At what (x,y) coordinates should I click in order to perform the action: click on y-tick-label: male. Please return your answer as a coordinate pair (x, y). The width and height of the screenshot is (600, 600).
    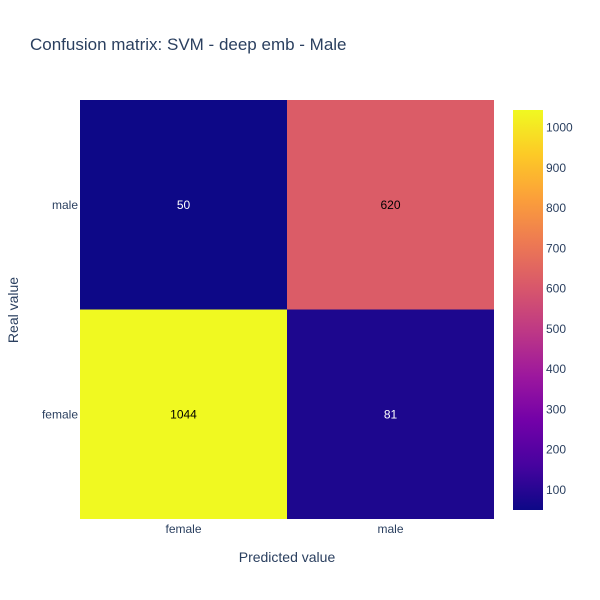
    Looking at the image, I should click on (65, 205).